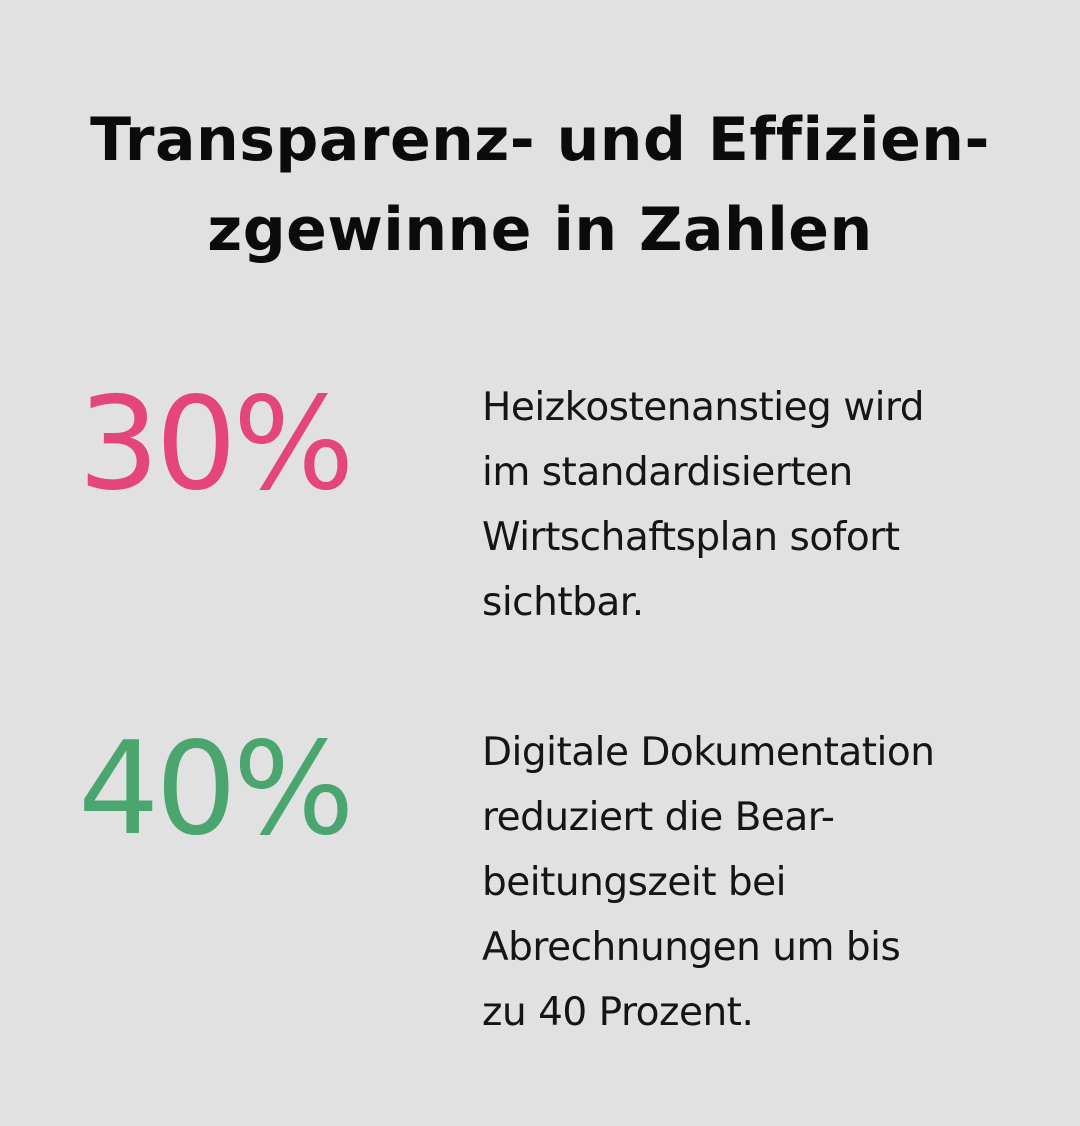  What do you see at coordinates (658, 817) in the screenshot?
I see `stat-description-line: reduziert die Bear-` at bounding box center [658, 817].